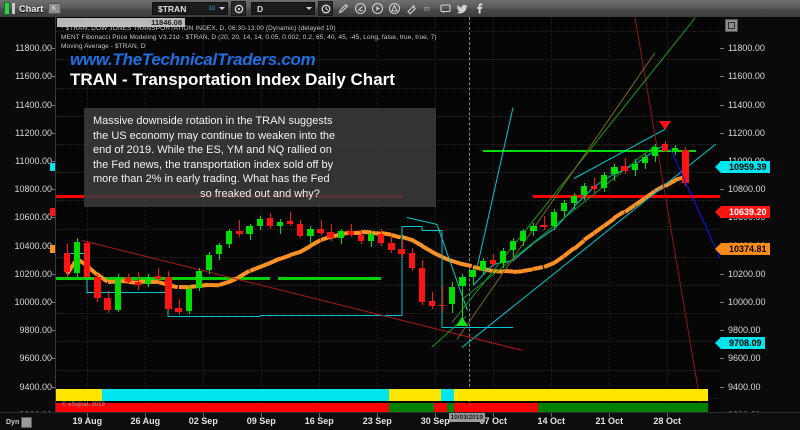 The image size is (800, 430). Describe the element at coordinates (394, 8) in the screenshot. I see `alert-circle-icon` at that location.